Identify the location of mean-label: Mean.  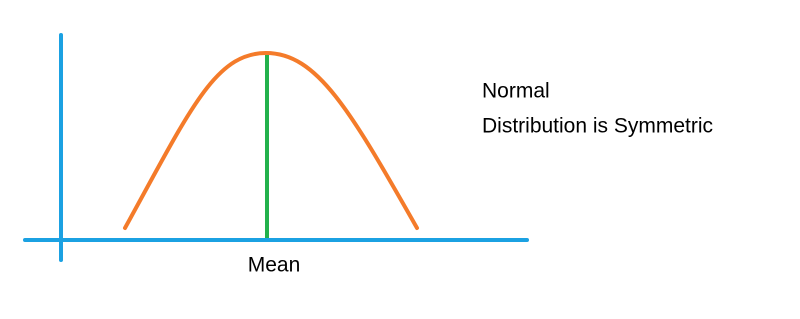
(274, 265).